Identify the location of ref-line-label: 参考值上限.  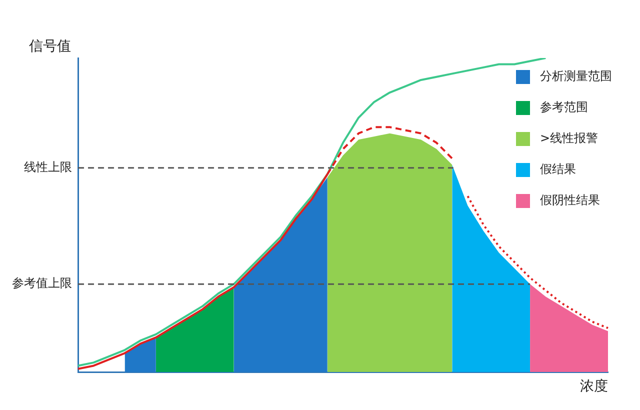
(42, 283).